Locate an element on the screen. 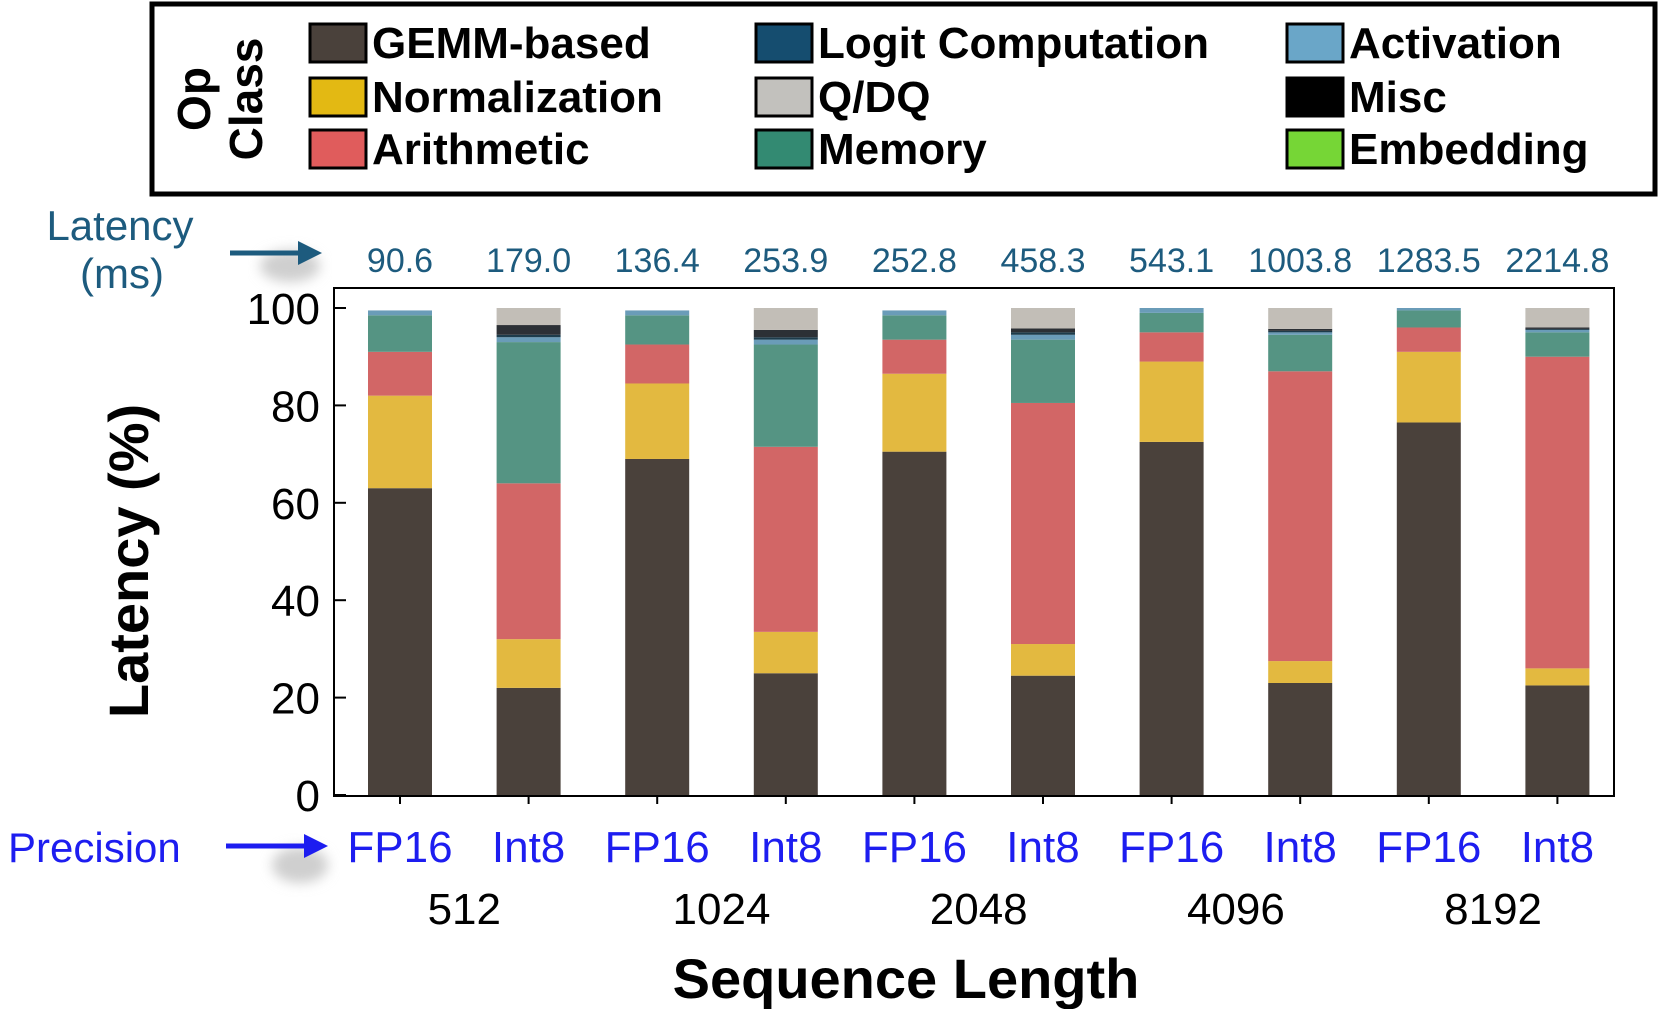 Image resolution: width=1661 pixels, height=1009 pixels. latency-value: 1003.8 is located at coordinates (1300, 261).